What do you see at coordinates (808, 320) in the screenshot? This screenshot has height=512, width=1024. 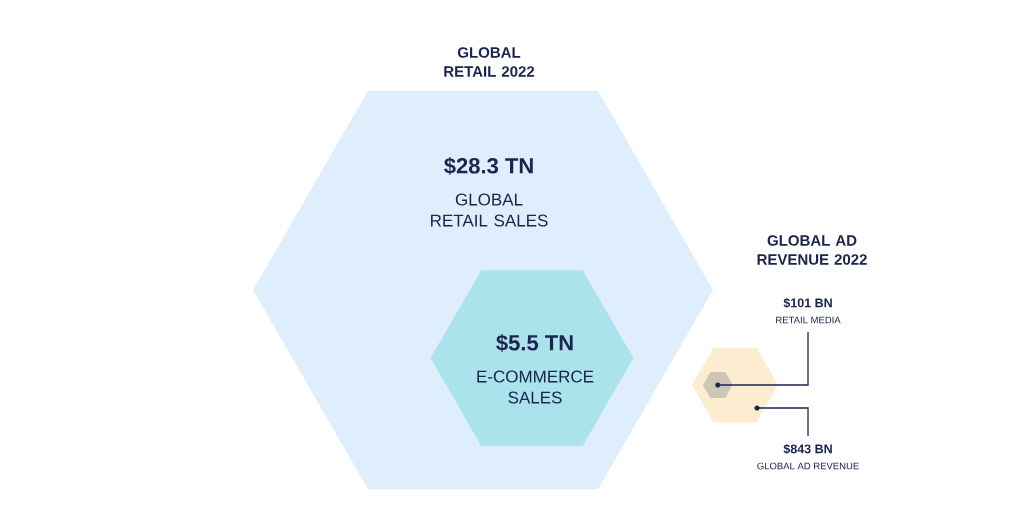 I see `category-label: RETAIL MEDIA` at bounding box center [808, 320].